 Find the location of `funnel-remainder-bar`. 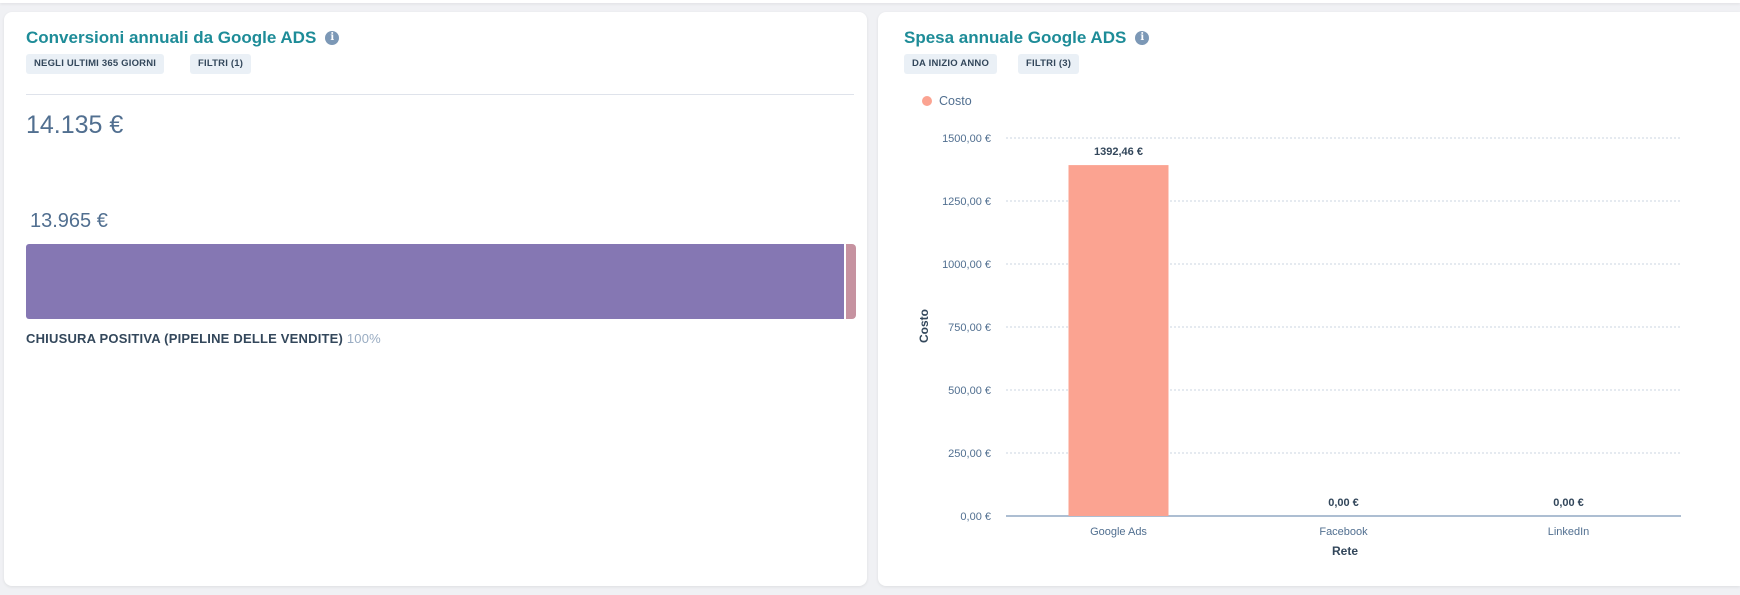

funnel-remainder-bar is located at coordinates (851, 281).